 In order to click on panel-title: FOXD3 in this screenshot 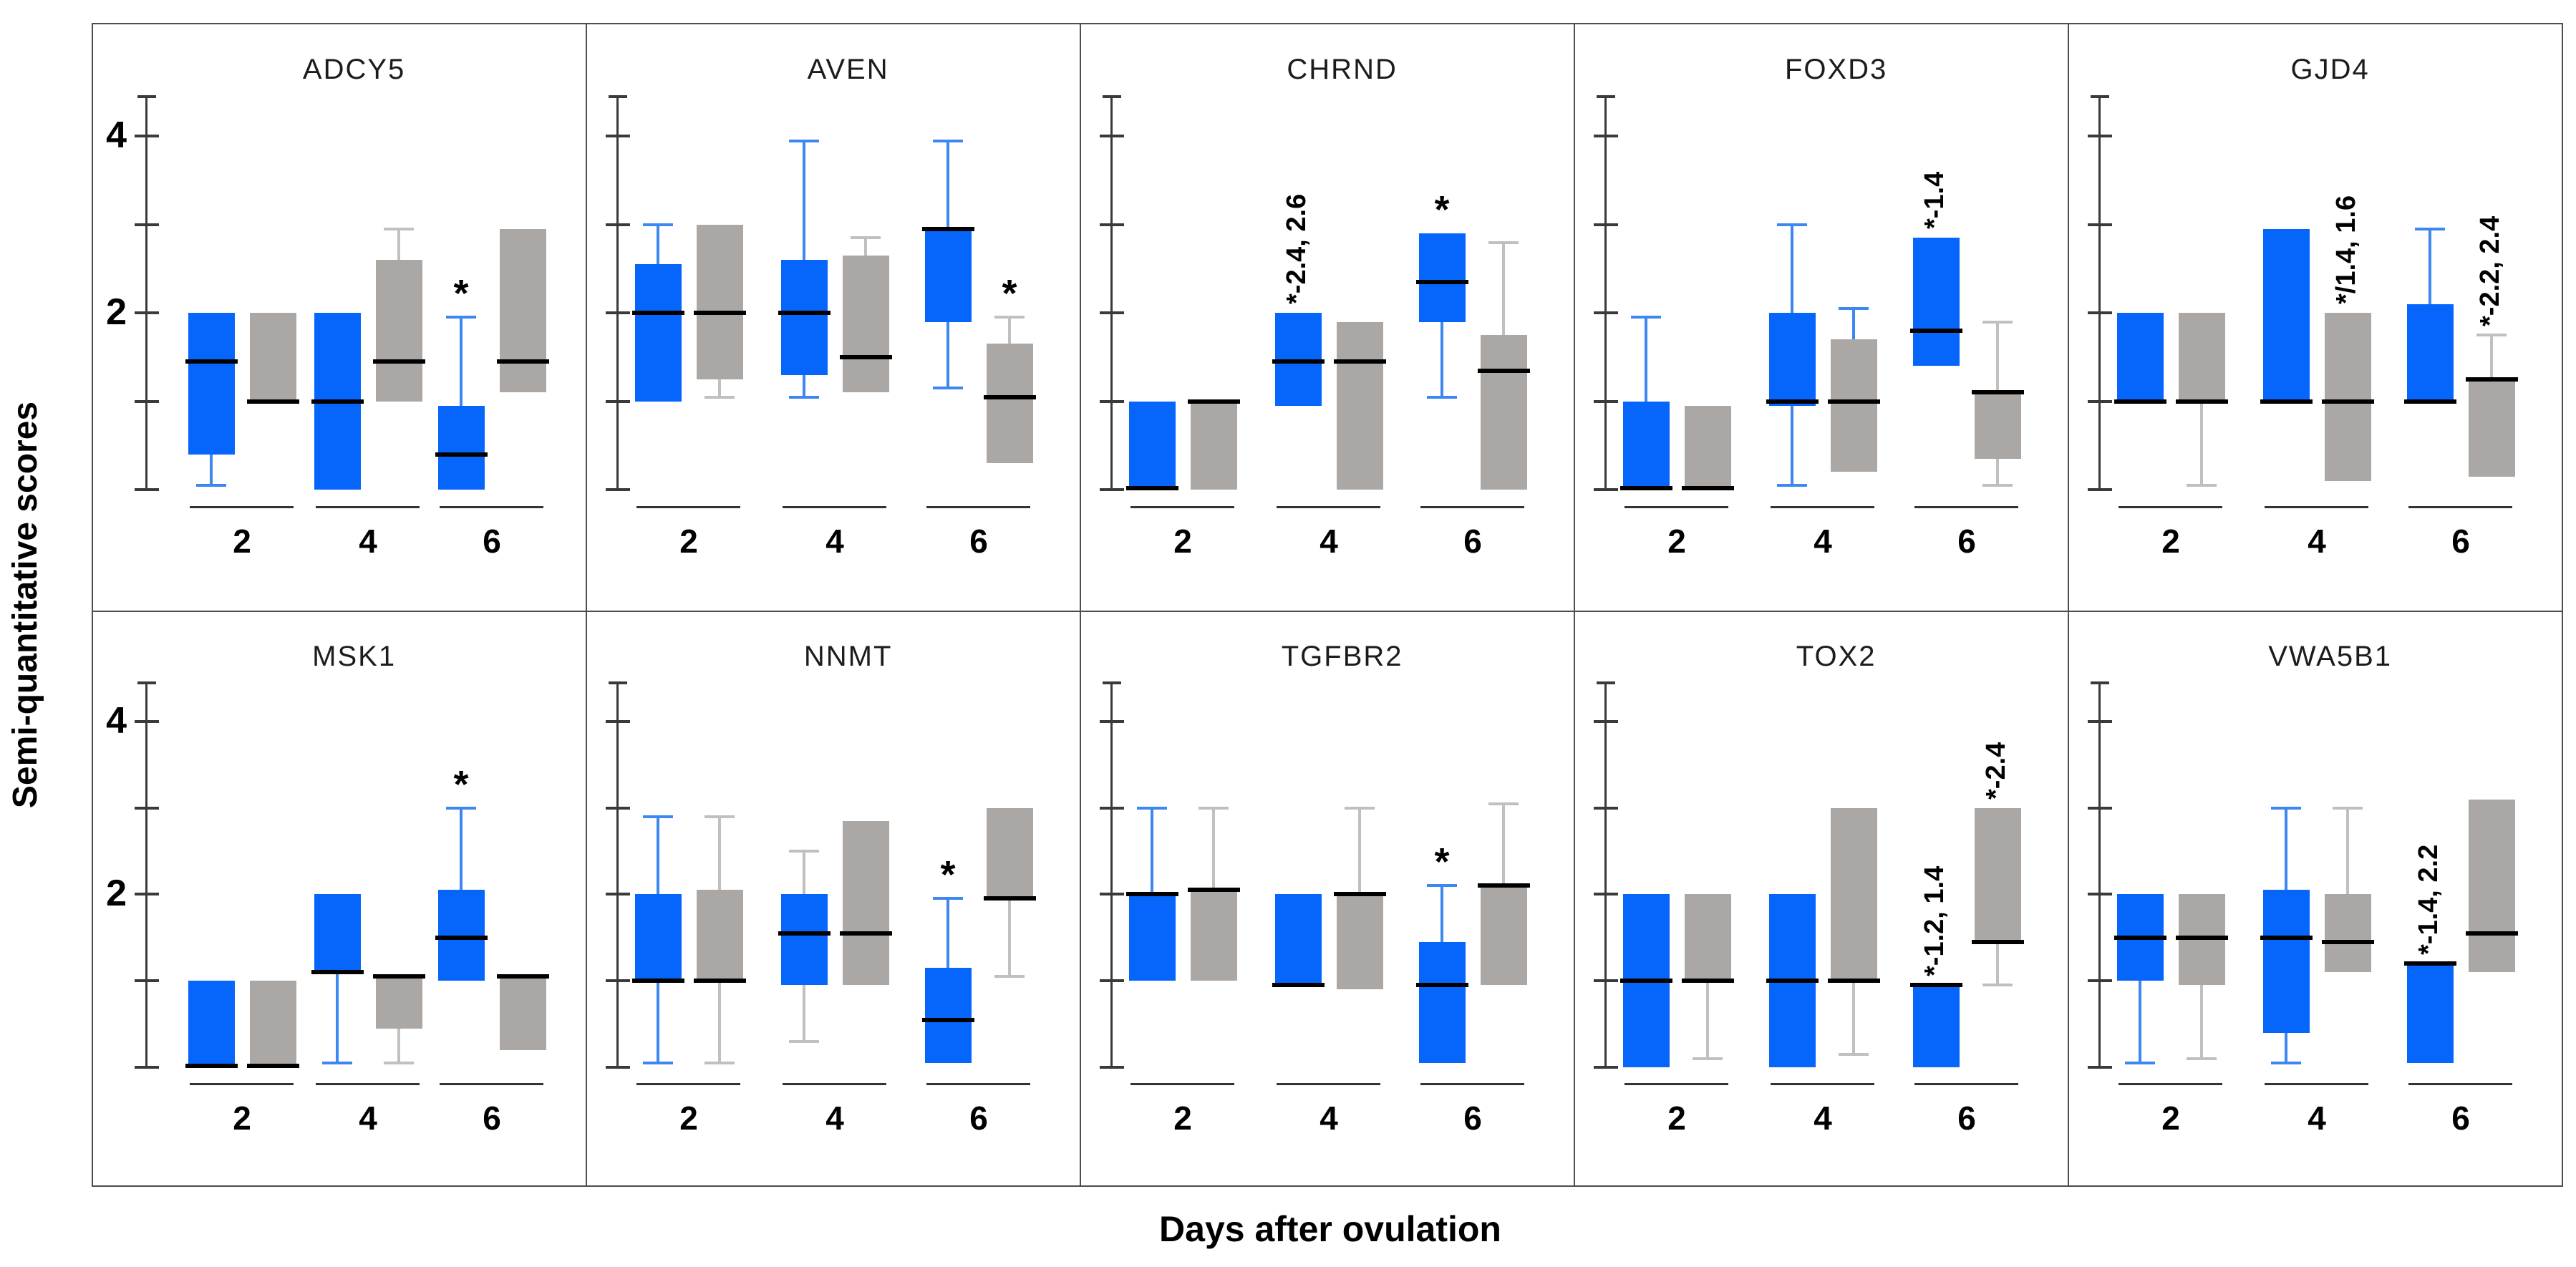, I will do `click(1836, 69)`.